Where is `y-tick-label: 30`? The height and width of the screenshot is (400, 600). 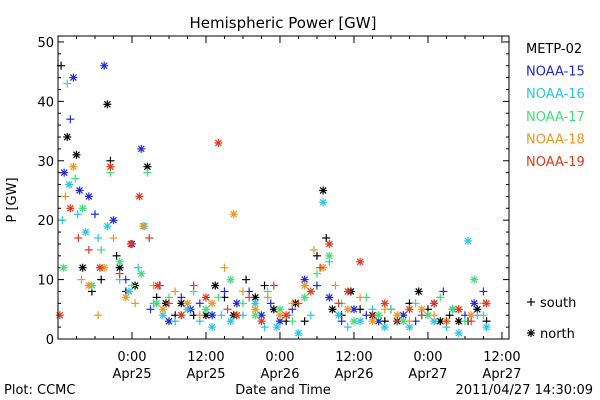 y-tick-label: 30 is located at coordinates (45, 162).